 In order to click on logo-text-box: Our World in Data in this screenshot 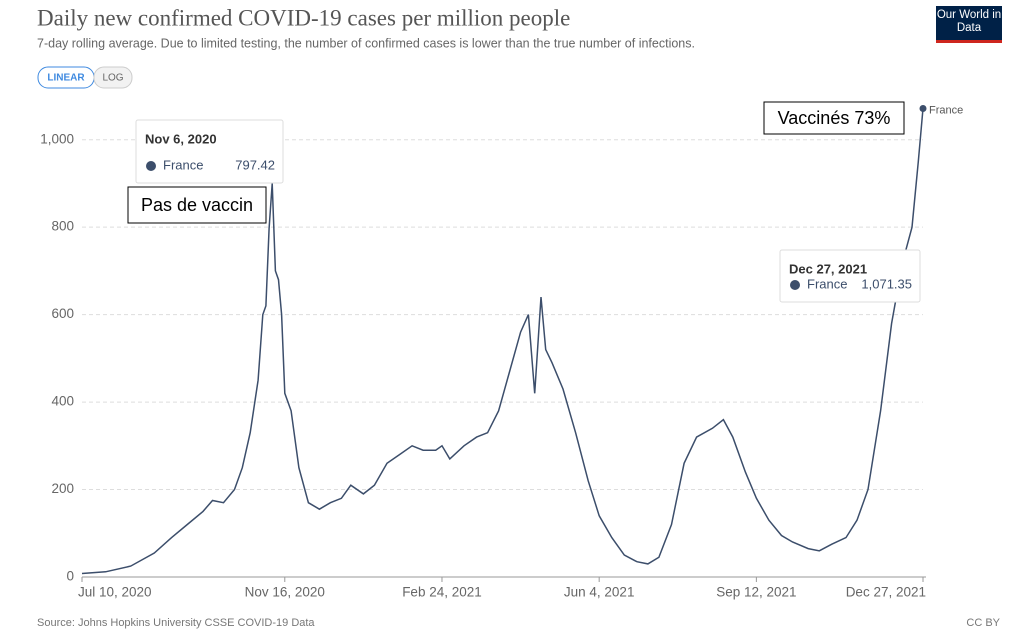, I will do `click(969, 21)`.